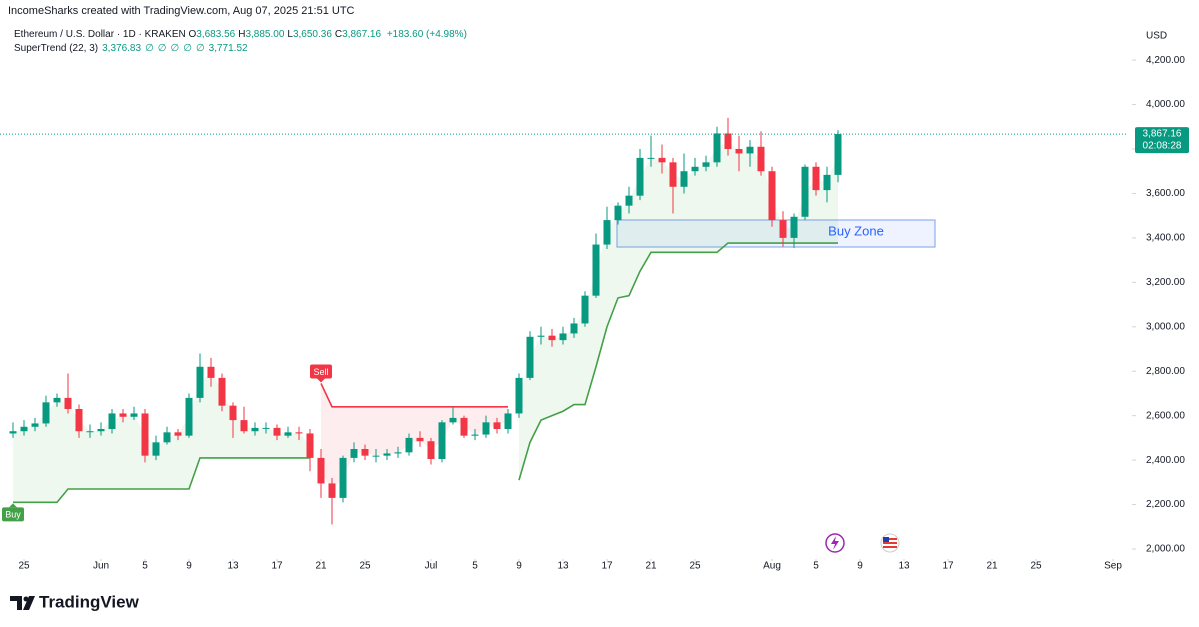 The image size is (1199, 627). I want to click on x-tick-label: Sep, so click(1113, 566).